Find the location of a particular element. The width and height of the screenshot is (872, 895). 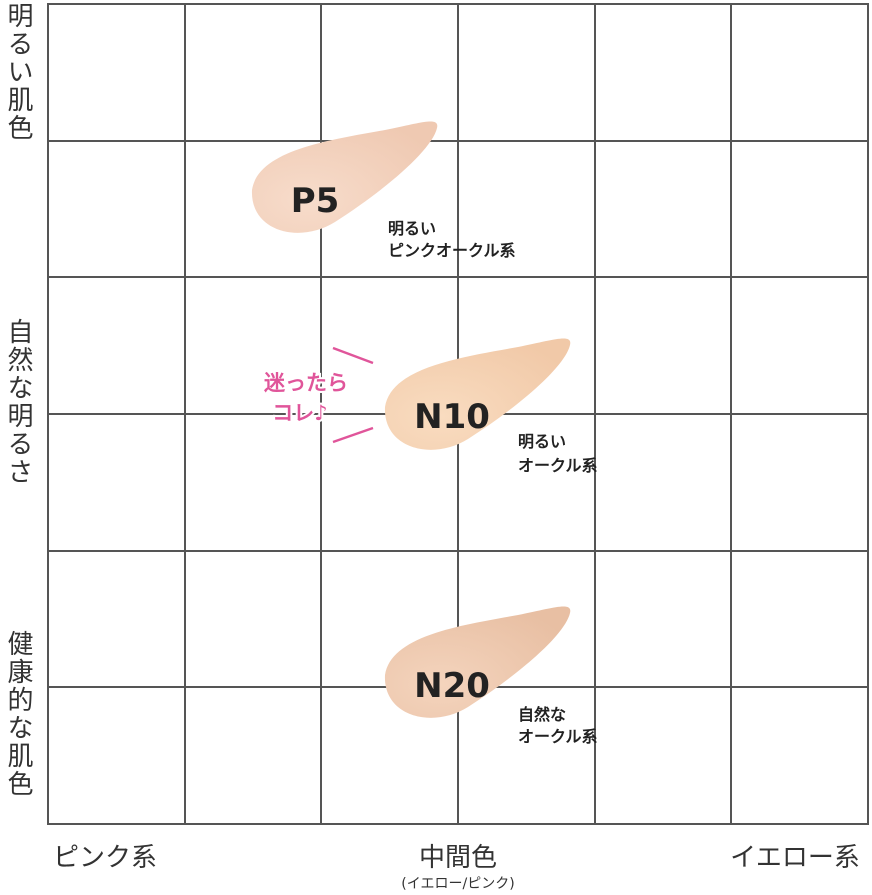

swatch: N10 明るい オークル系 is located at coordinates (491, 406).